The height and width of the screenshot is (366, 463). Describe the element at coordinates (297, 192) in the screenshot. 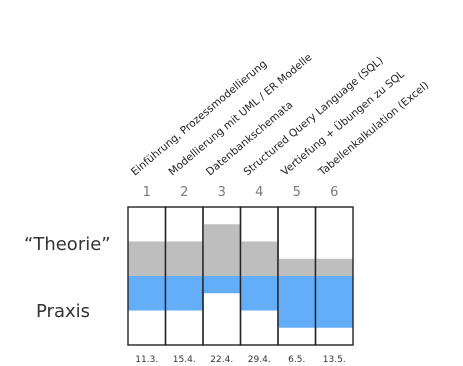

I see `session-number-5: 5` at that location.